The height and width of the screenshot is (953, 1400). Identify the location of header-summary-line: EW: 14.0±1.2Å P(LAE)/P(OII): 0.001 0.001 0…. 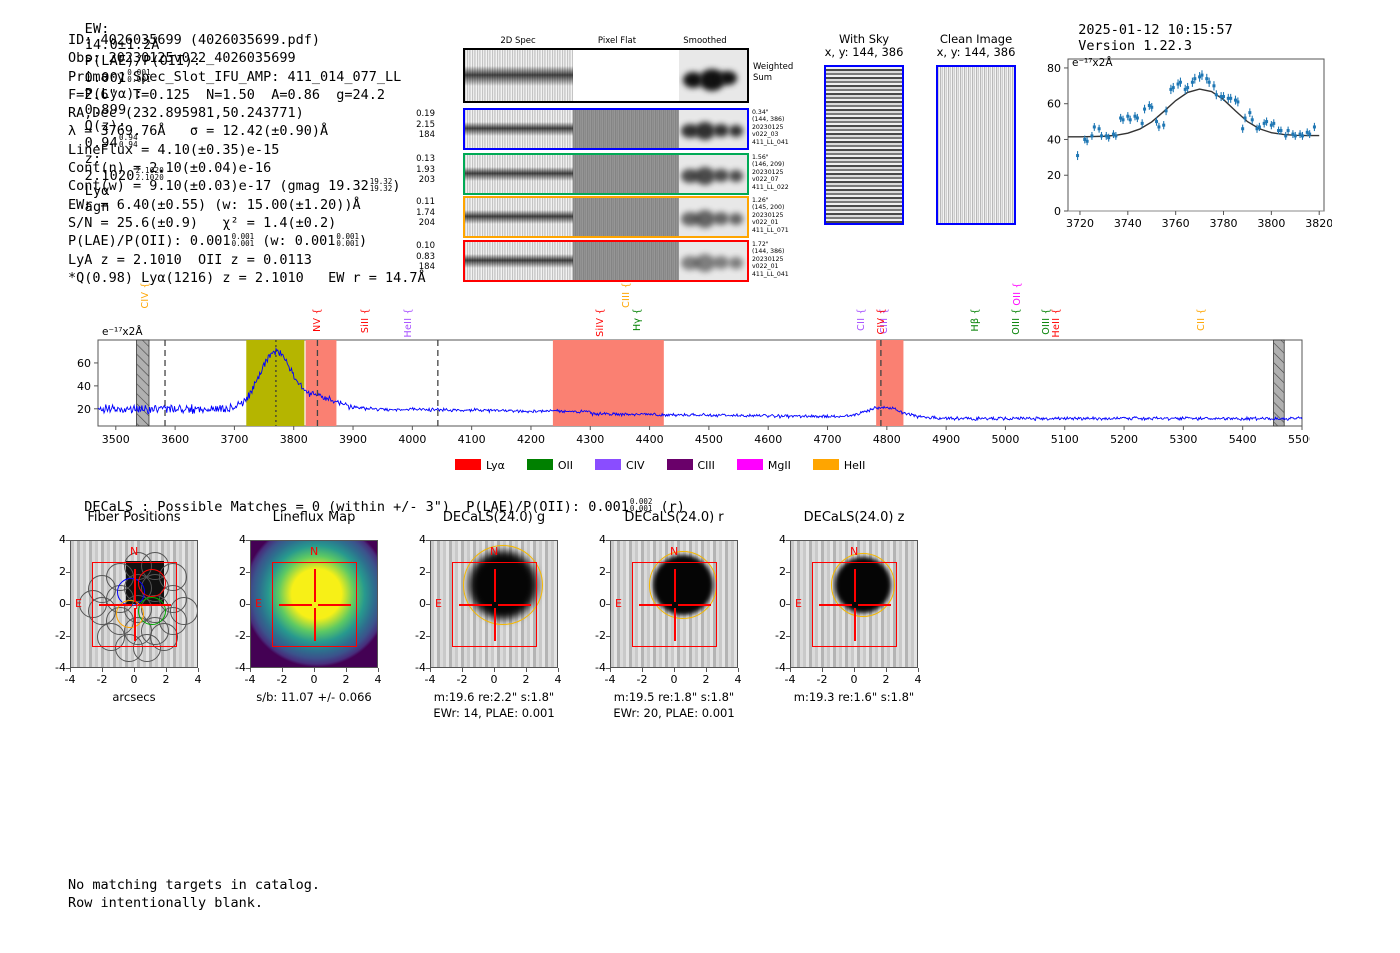
(134, 110).